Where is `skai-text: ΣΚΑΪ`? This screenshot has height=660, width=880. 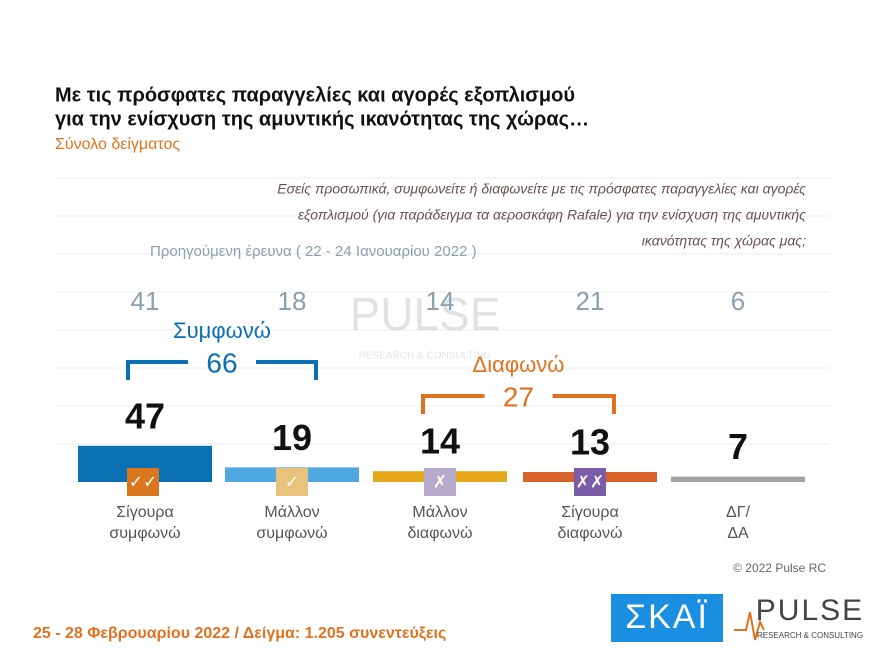 skai-text: ΣΚΑΪ is located at coordinates (667, 617).